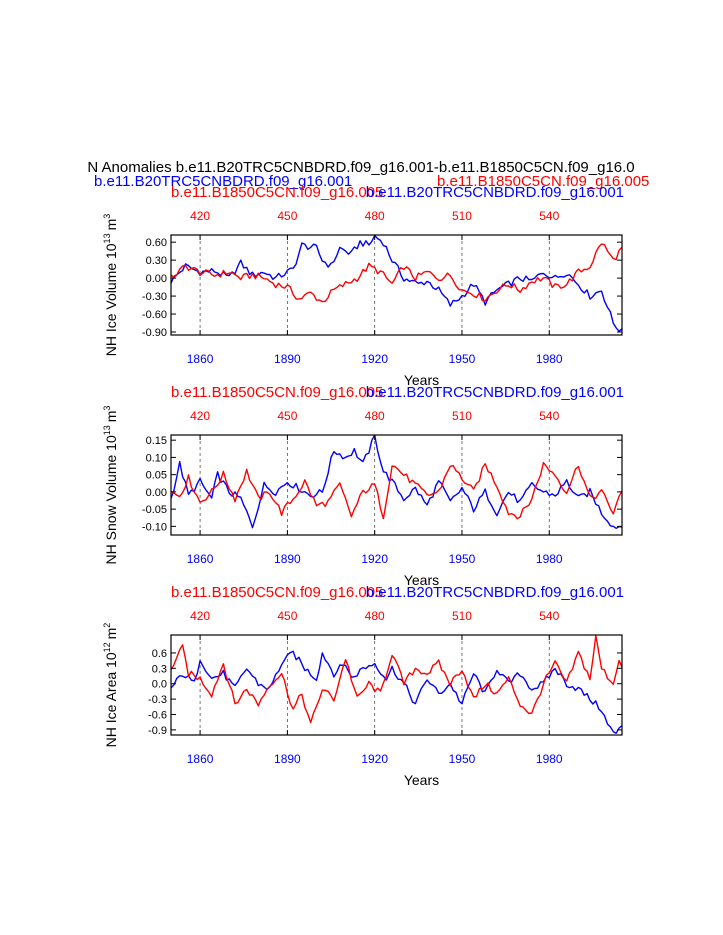  What do you see at coordinates (157, 731) in the screenshot?
I see `y-tick-label: -0.9` at bounding box center [157, 731].